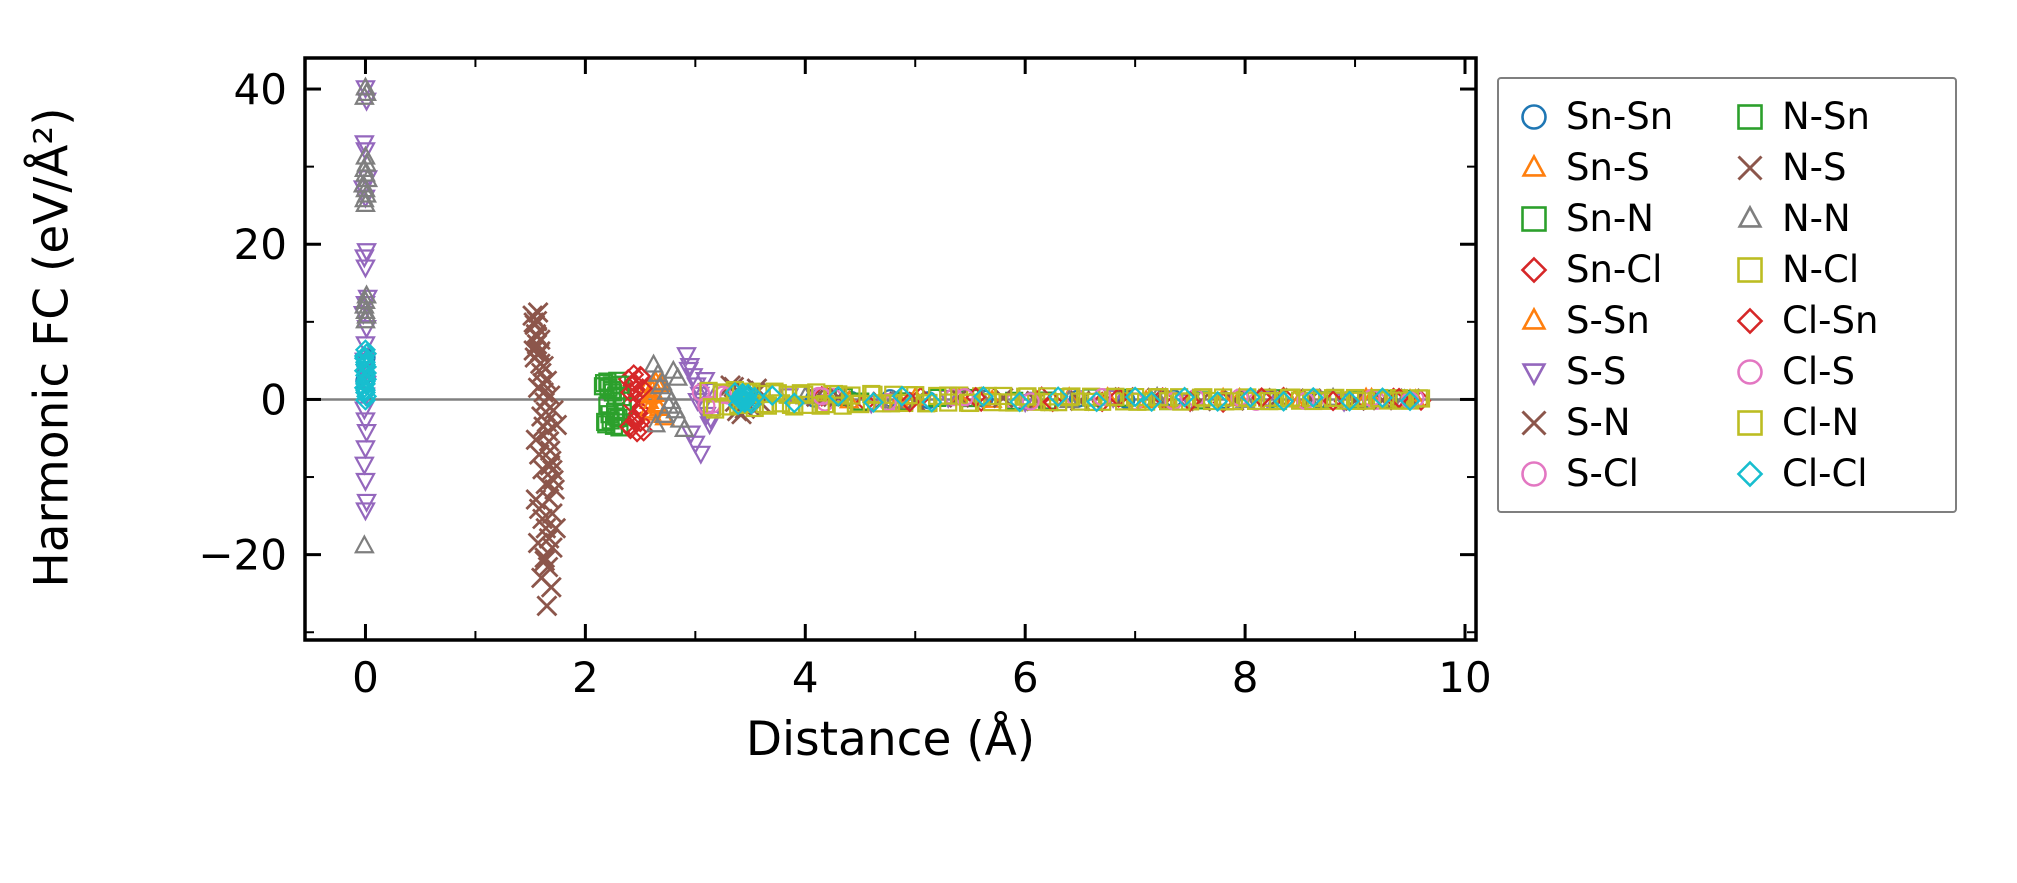  I want to click on legend-item: N-Cl, so click(1839, 269).